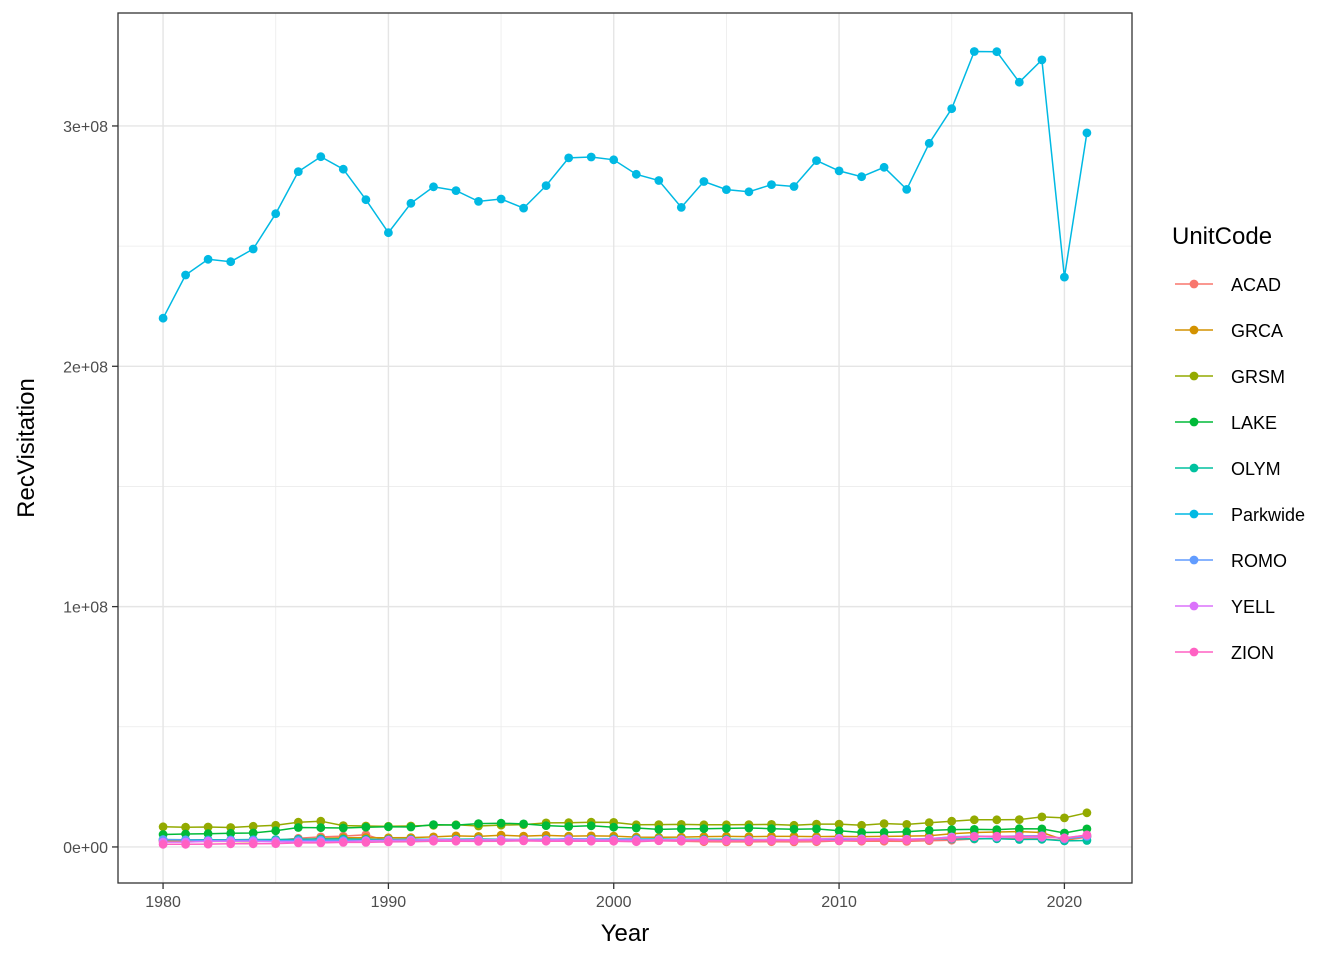 The width and height of the screenshot is (1344, 965). Describe the element at coordinates (85, 127) in the screenshot. I see `y-tick-label: 3e+08` at that location.